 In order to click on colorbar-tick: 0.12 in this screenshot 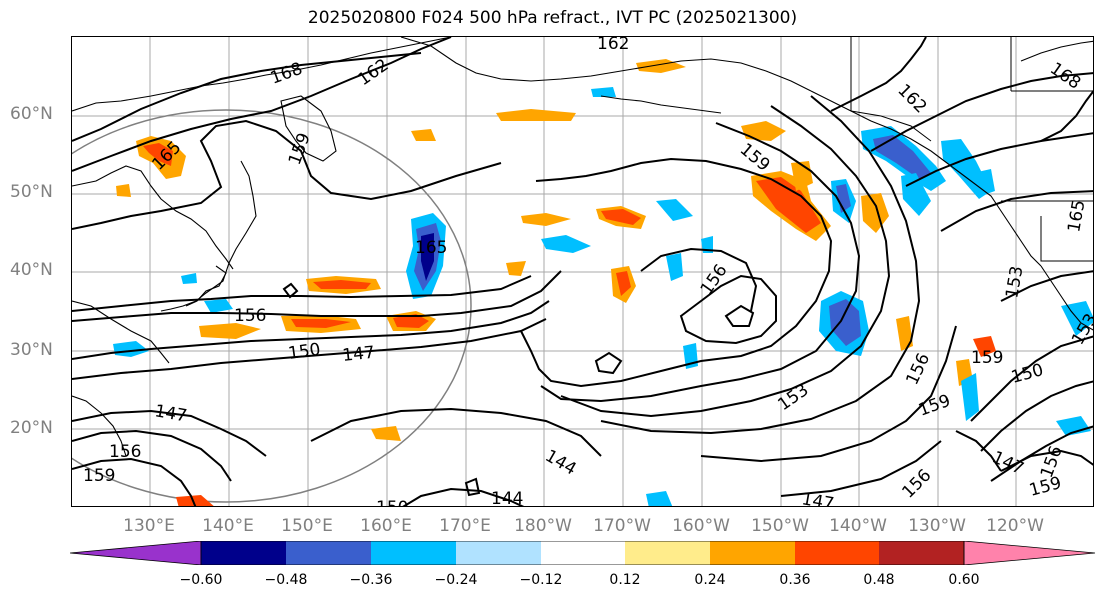, I will do `click(625, 580)`.